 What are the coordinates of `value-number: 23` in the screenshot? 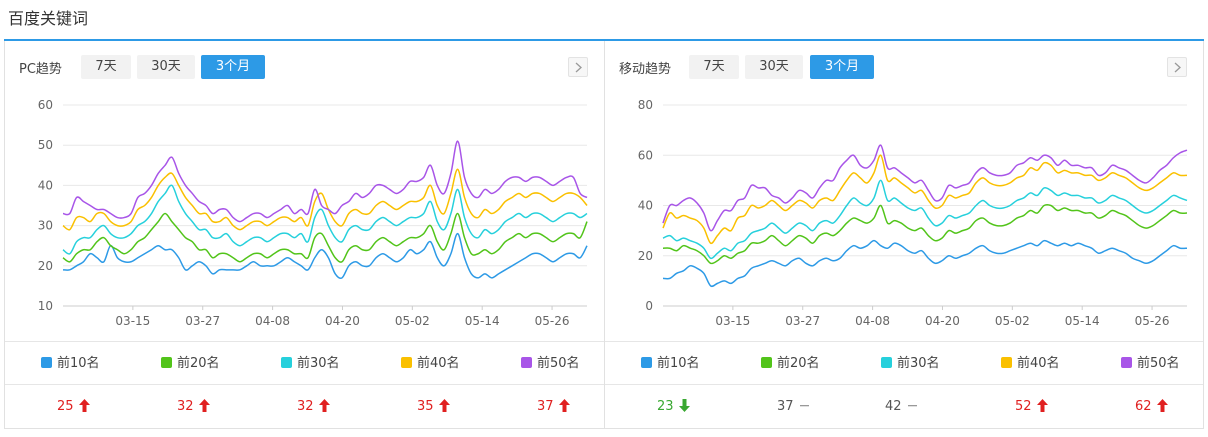 It's located at (665, 406).